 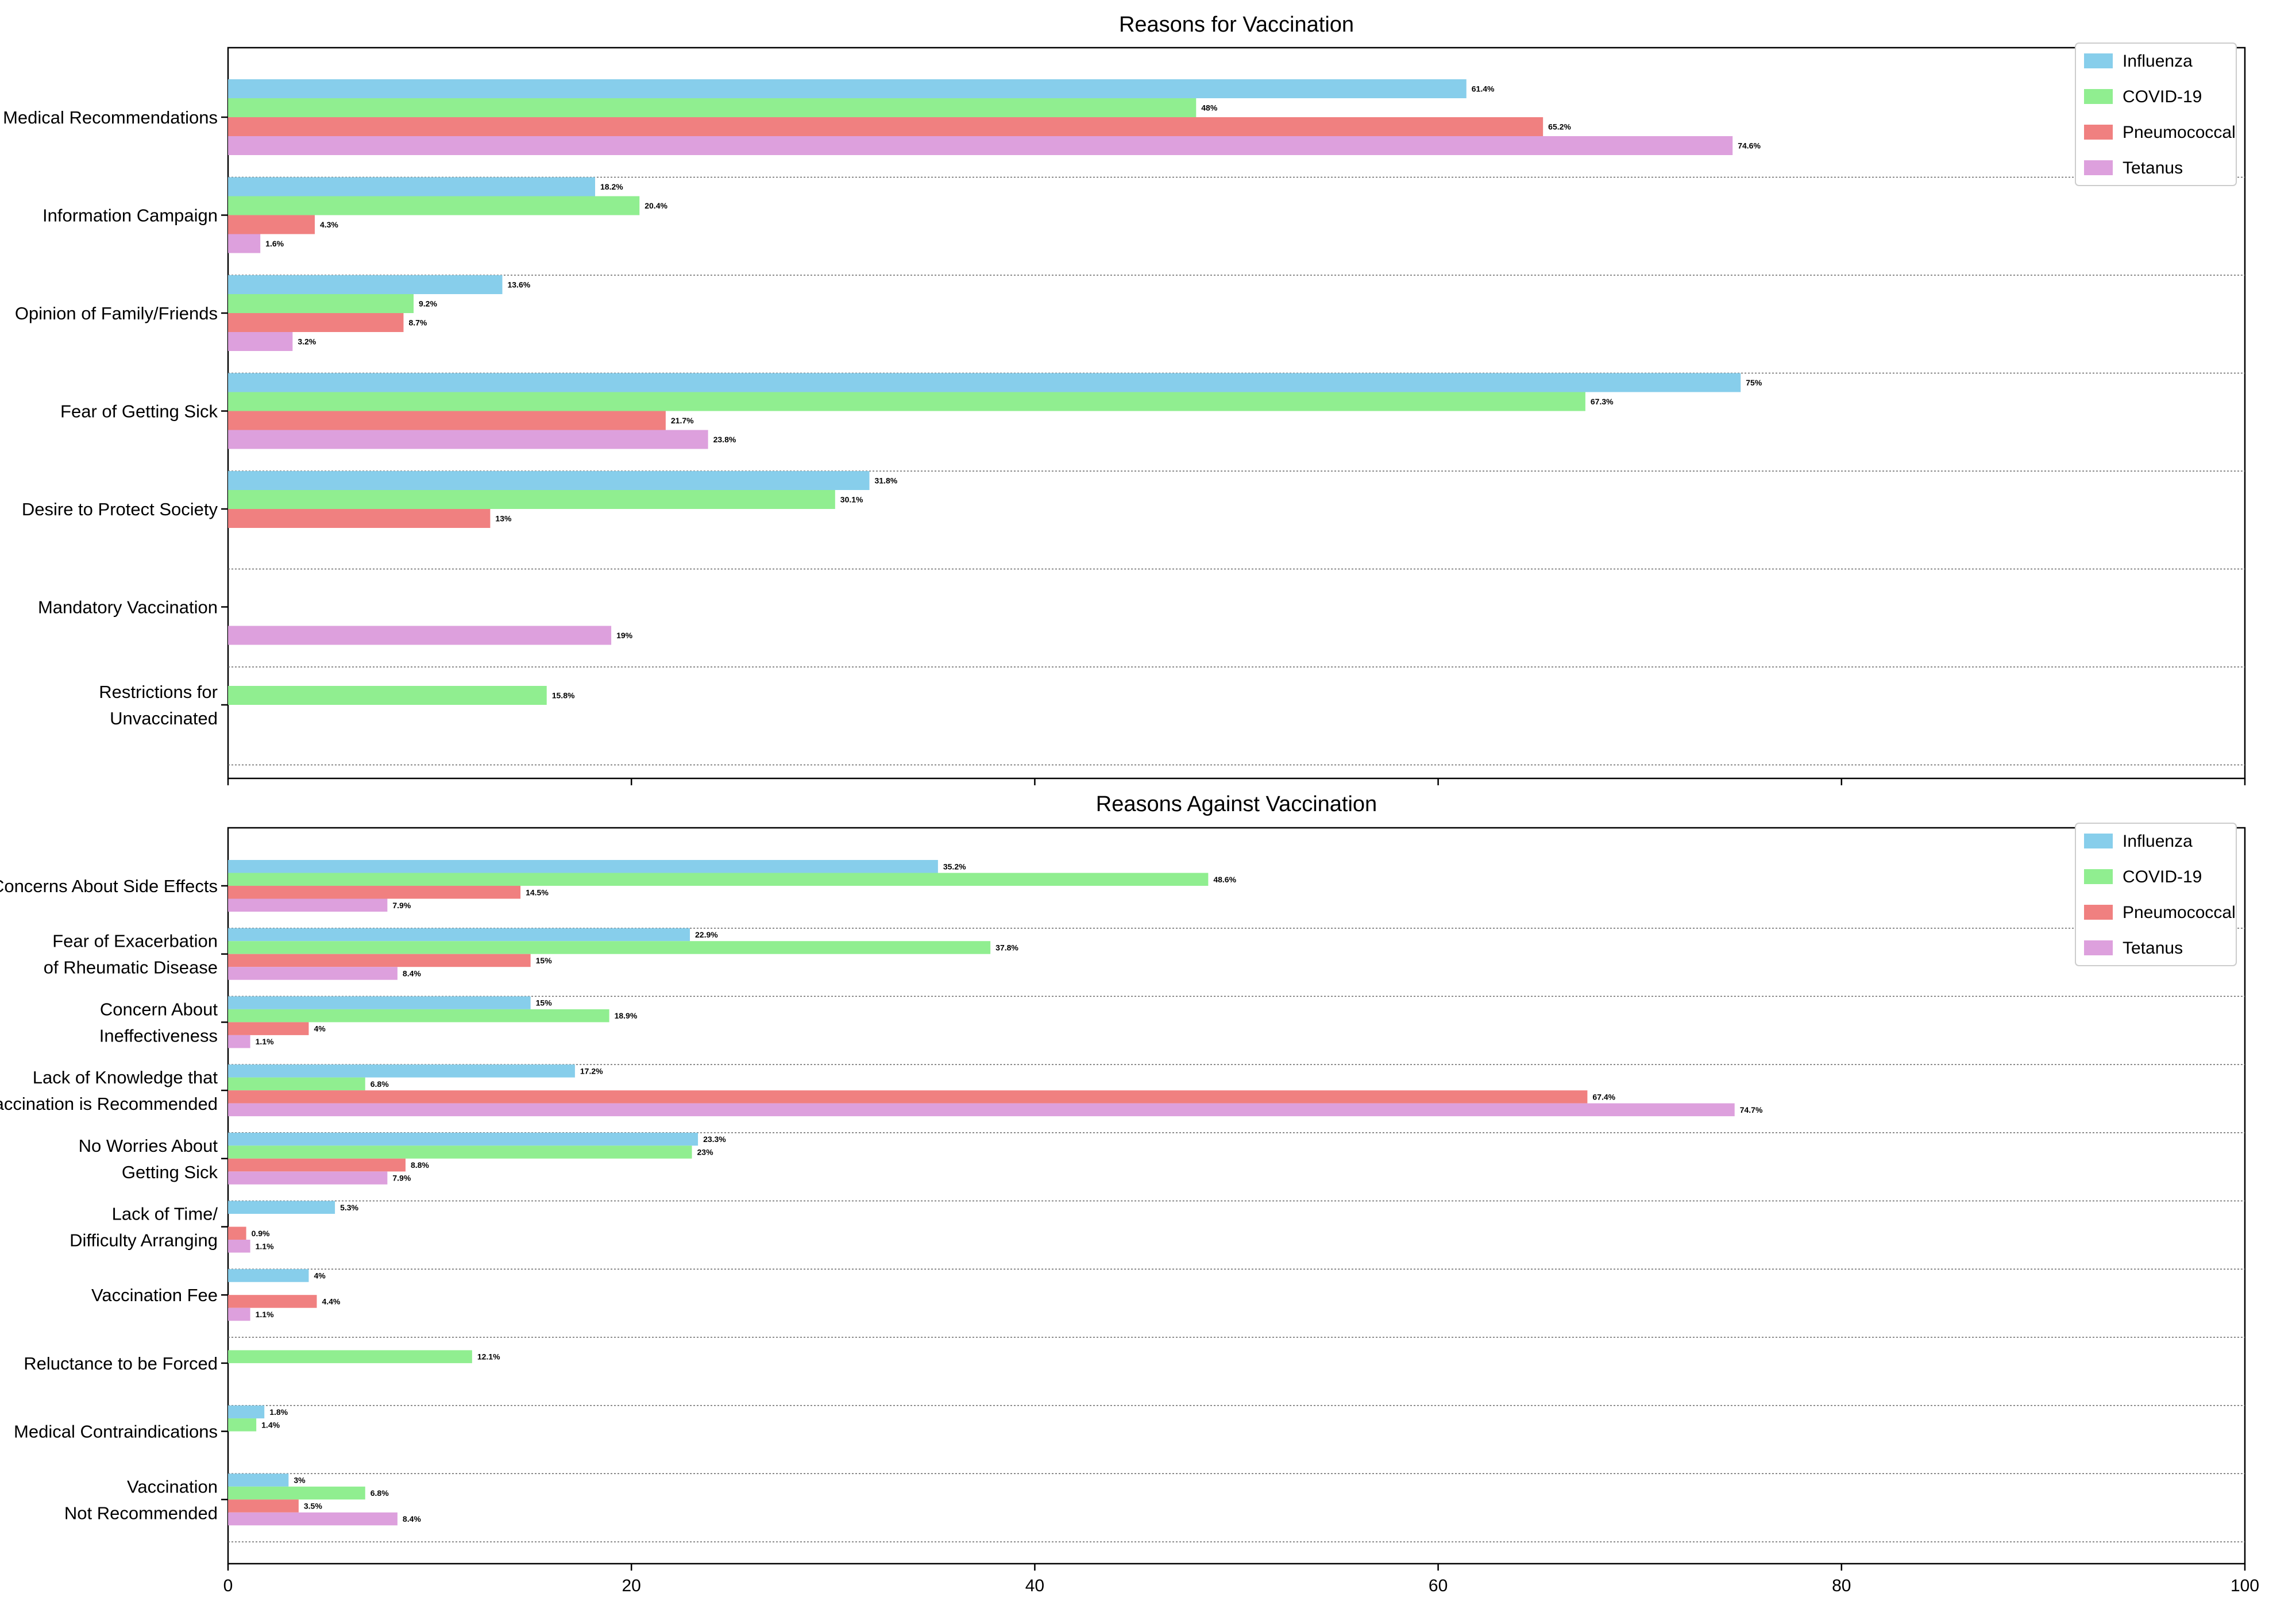 What do you see at coordinates (714, 1139) in the screenshot?
I see `data-label: 23.3%` at bounding box center [714, 1139].